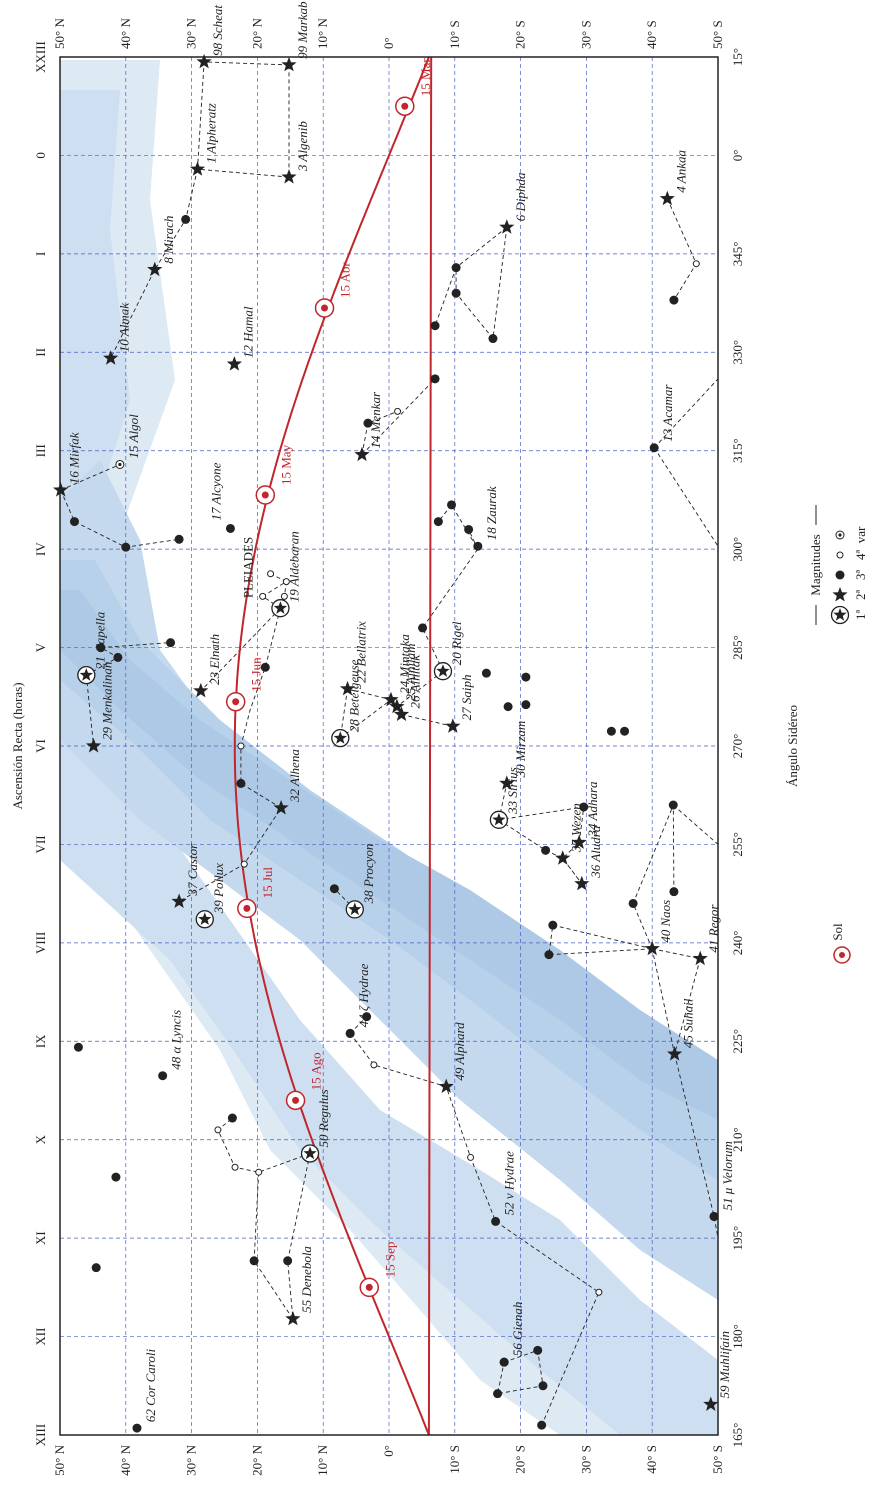  Describe the element at coordinates (737, 450) in the screenshot. I see `sidereal-angle-label: 315°` at that location.